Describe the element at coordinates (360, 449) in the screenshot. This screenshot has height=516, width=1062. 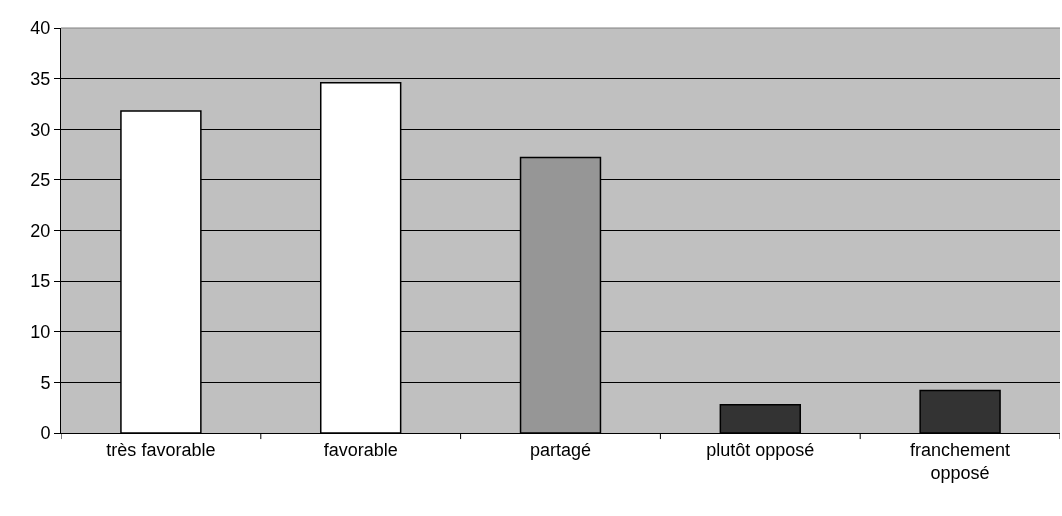
I see `x-tick-label: favorable` at that location.